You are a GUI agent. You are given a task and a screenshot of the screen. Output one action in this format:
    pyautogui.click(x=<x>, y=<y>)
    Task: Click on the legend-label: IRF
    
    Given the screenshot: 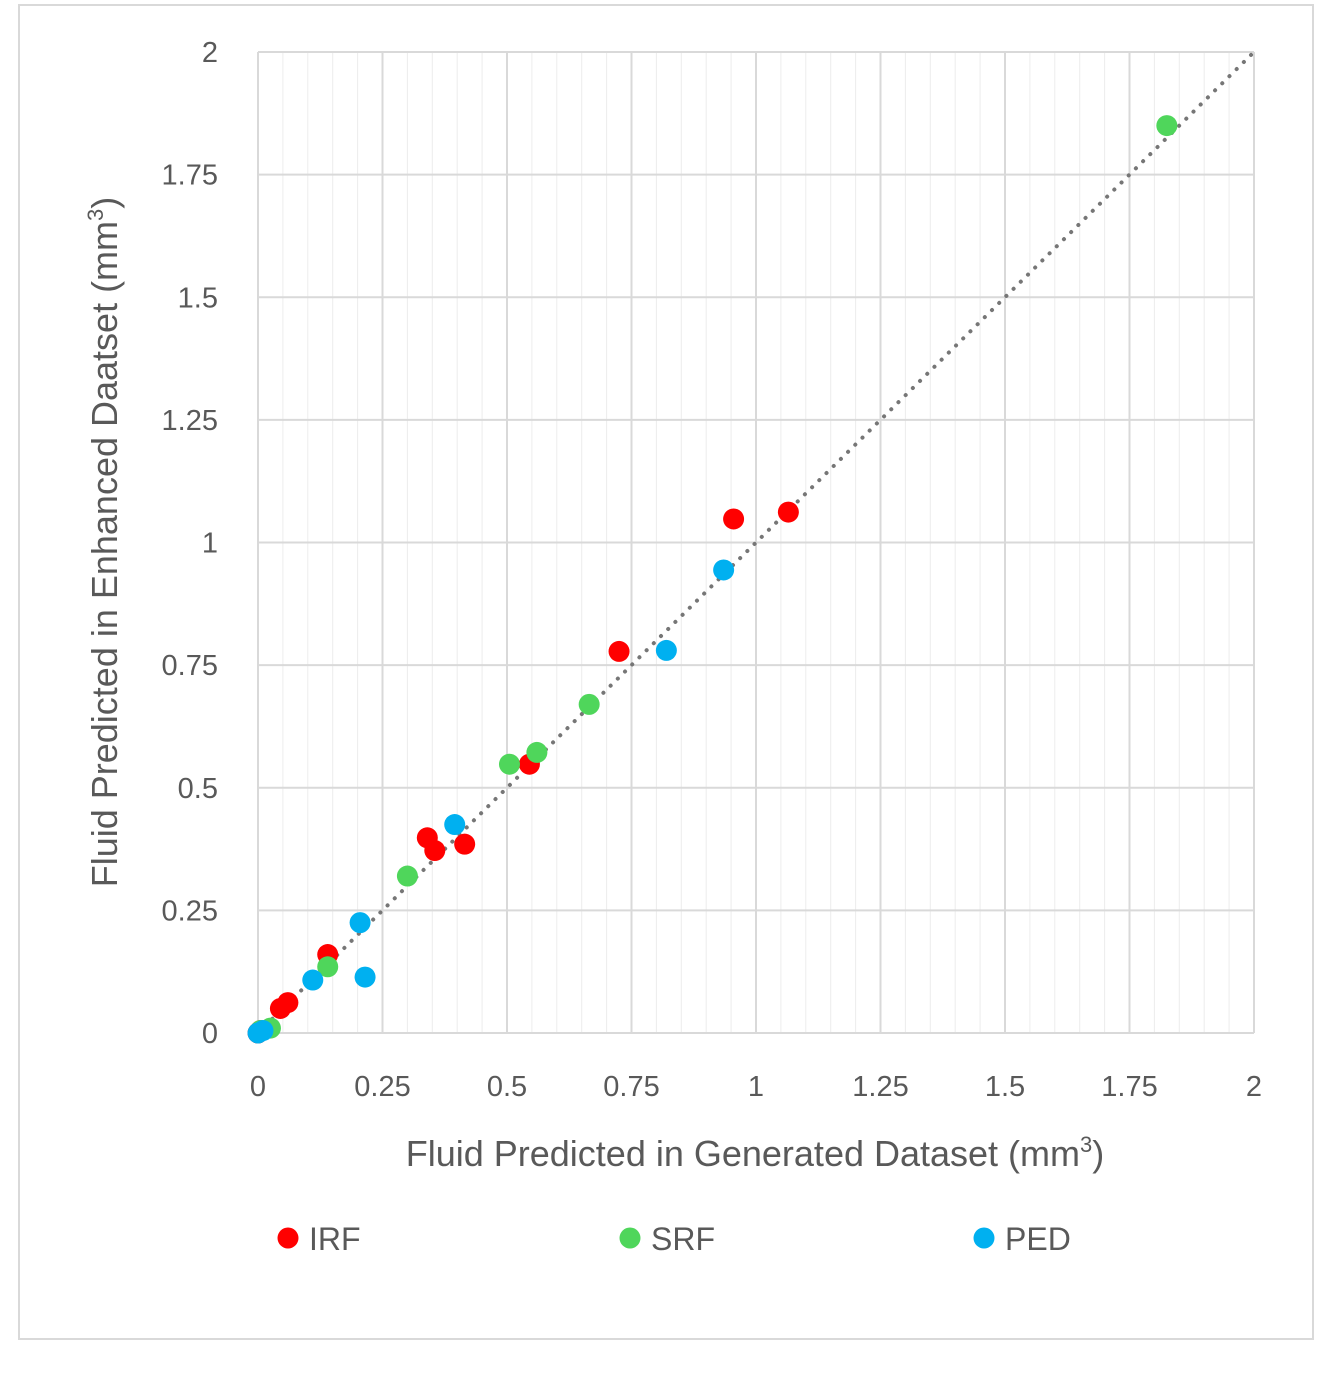 What is the action you would take?
    pyautogui.click(x=335, y=1239)
    